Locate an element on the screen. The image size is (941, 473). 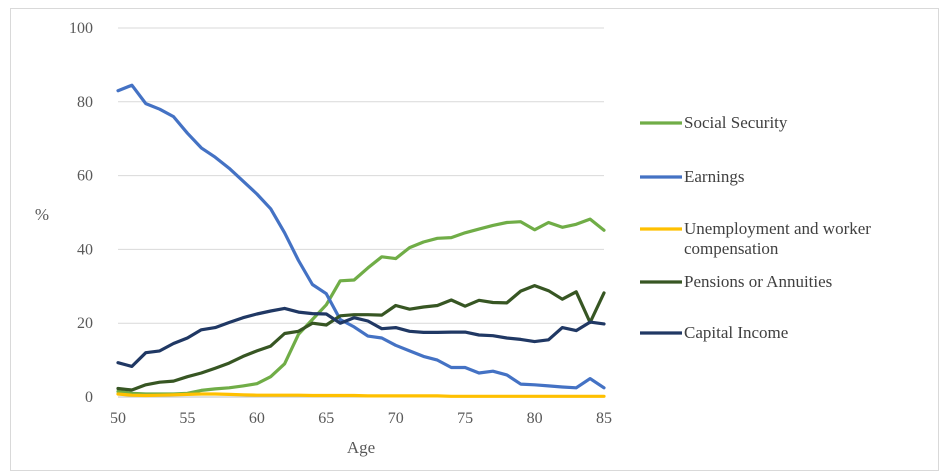
x-axis-label: Age is located at coordinates (361, 447).